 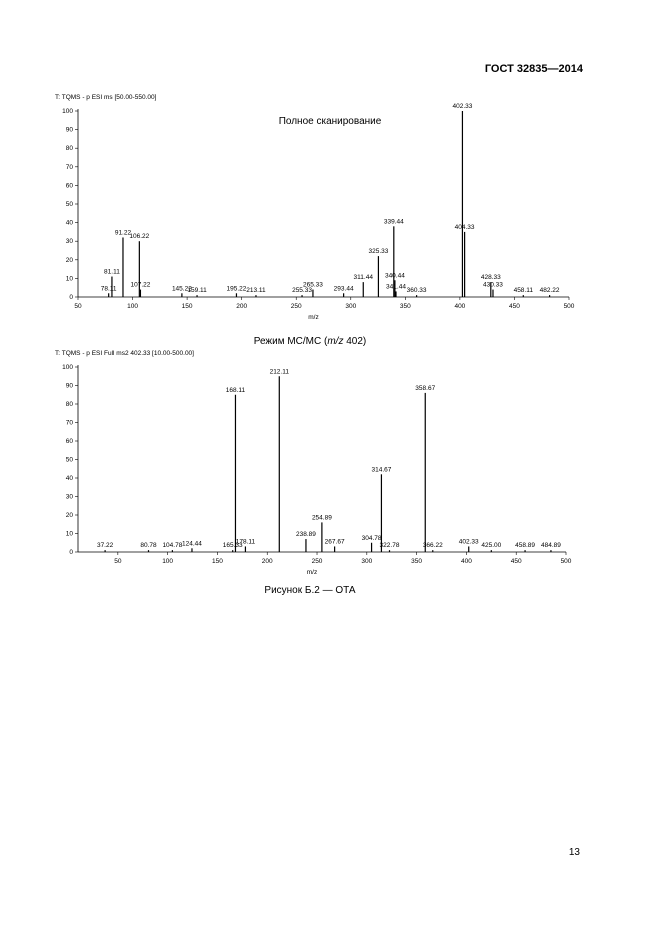 I want to click on subtitle-part: Режим МС/МС (, so click(x=291, y=341).